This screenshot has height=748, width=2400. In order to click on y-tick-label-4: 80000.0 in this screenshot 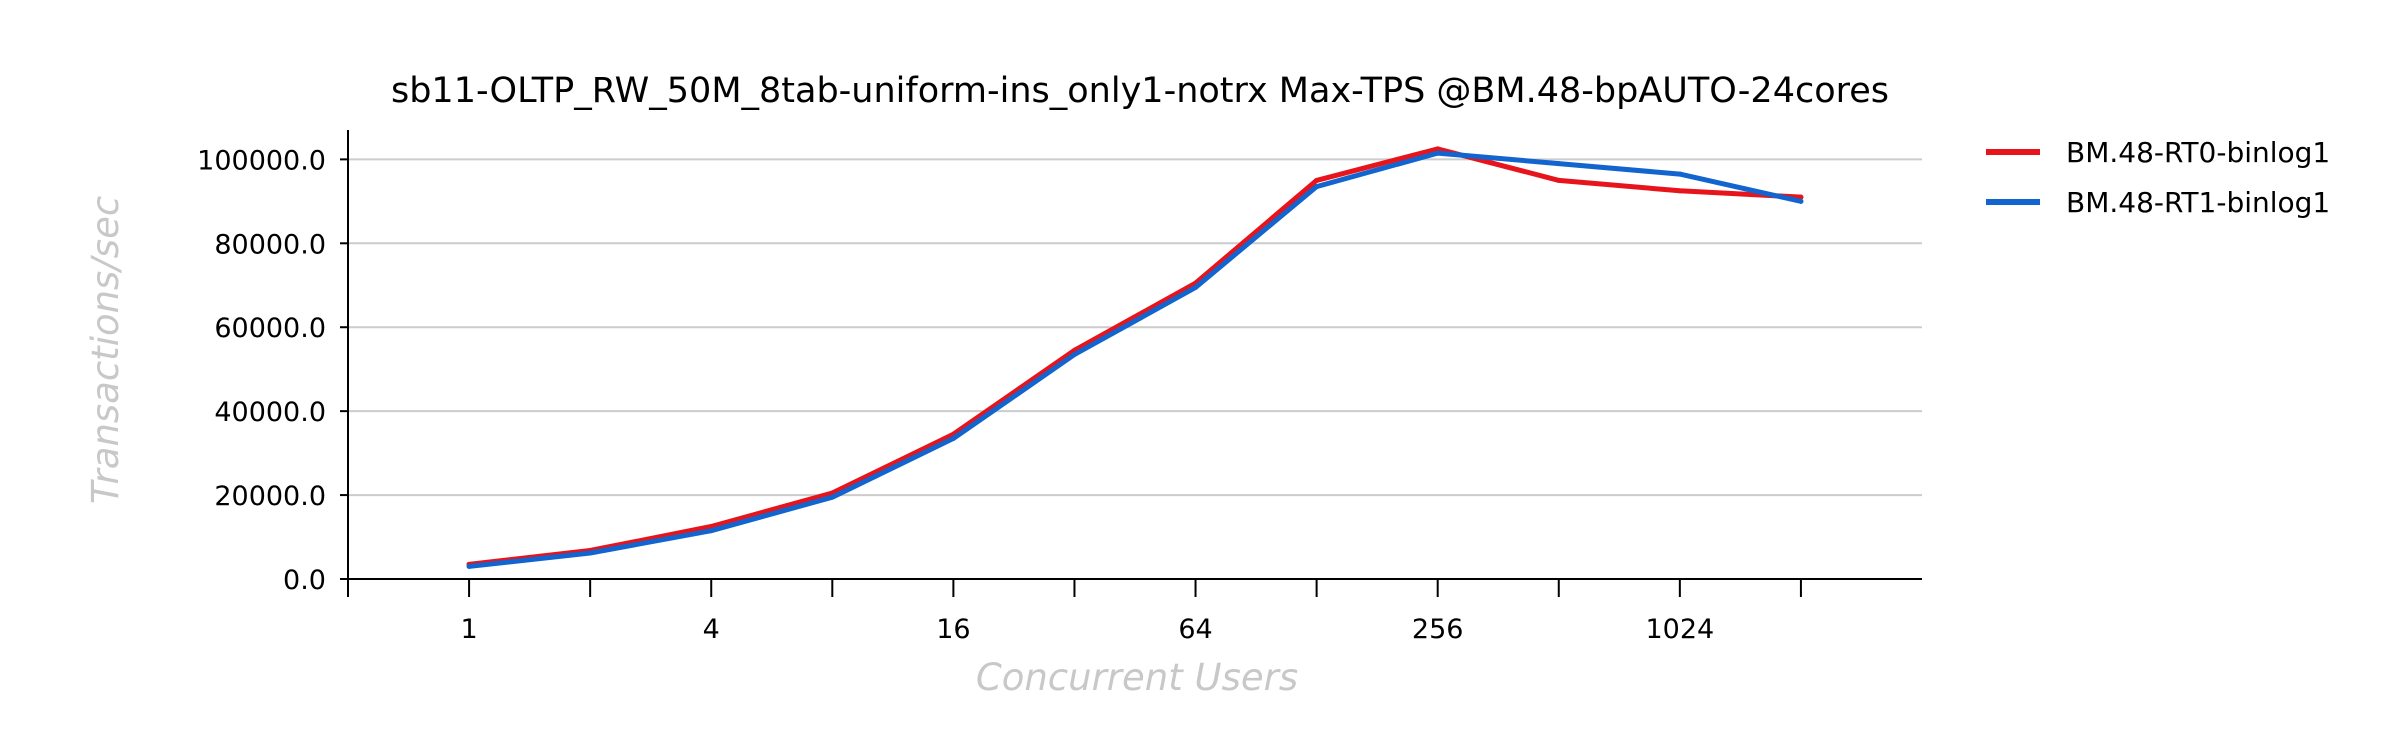, I will do `click(270, 244)`.